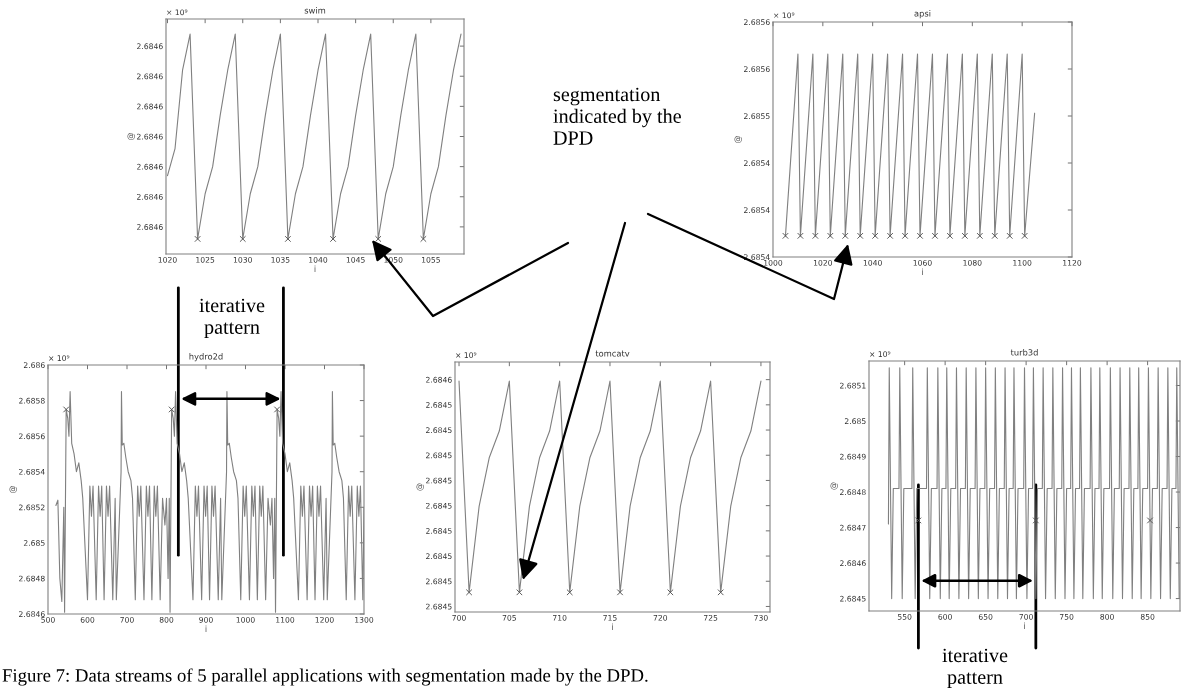  Describe the element at coordinates (612, 353) in the screenshot. I see `chart-title: tomcatv` at that location.